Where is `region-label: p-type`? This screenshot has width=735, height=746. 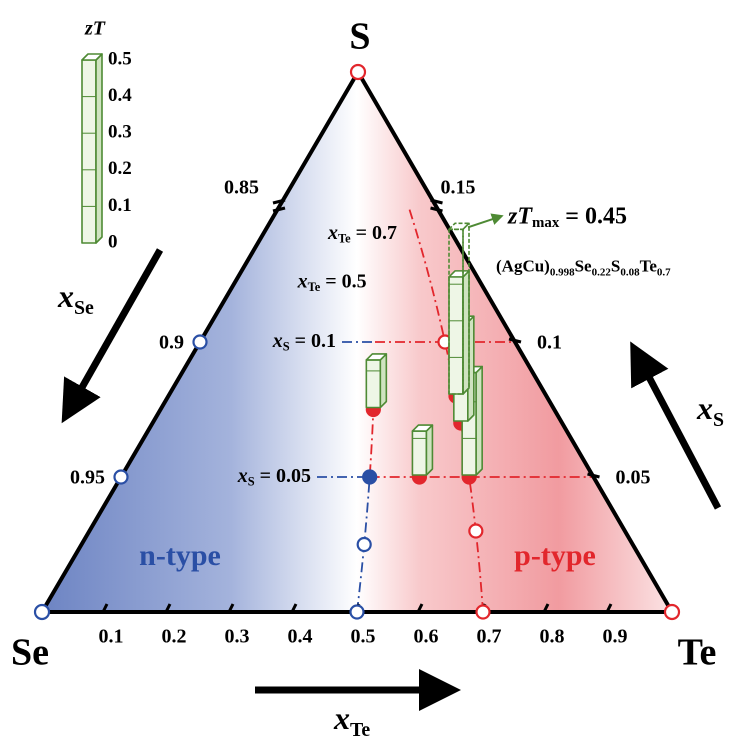 region-label: p-type is located at coordinates (555, 555).